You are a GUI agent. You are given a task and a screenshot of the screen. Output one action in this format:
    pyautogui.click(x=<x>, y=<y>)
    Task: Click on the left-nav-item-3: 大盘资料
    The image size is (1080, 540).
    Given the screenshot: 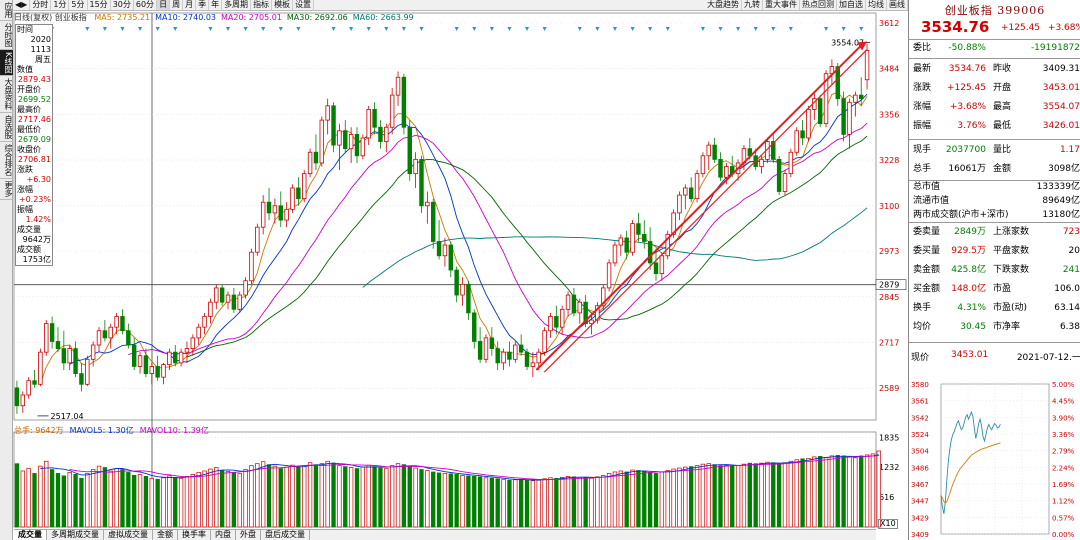 What is the action you would take?
    pyautogui.click(x=6, y=95)
    